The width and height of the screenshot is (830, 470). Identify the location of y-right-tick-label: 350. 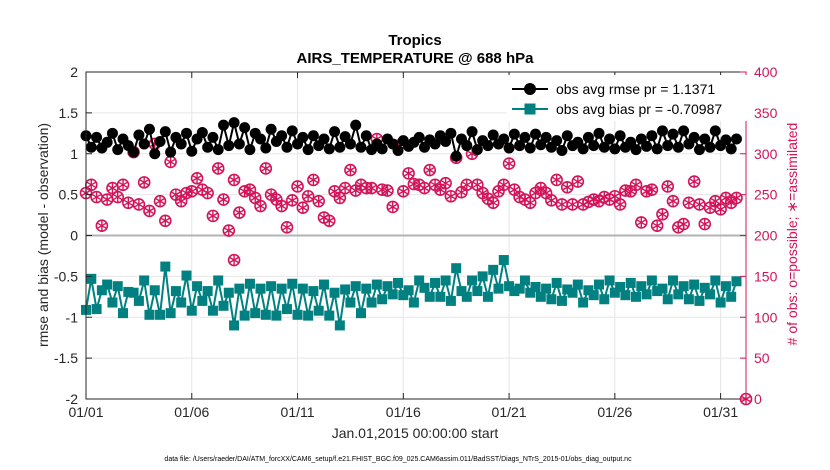
(766, 113).